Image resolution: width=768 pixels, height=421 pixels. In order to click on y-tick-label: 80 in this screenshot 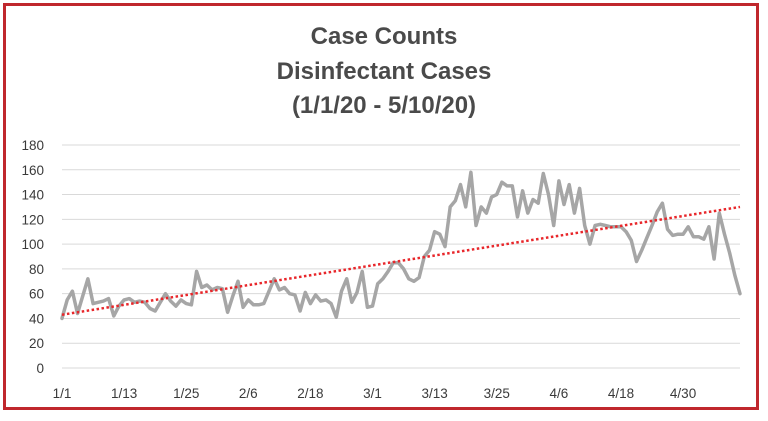, I will do `click(36, 269)`.